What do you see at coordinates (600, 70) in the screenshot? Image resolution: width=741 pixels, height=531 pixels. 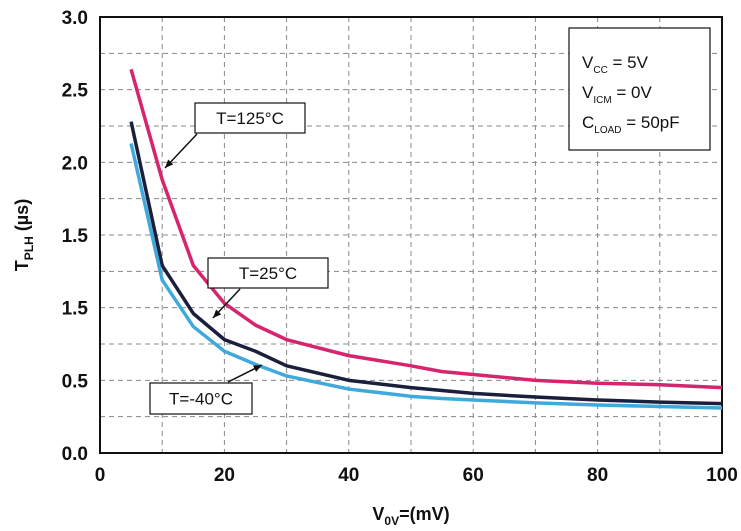 I see `label-sub: CC` at bounding box center [600, 70].